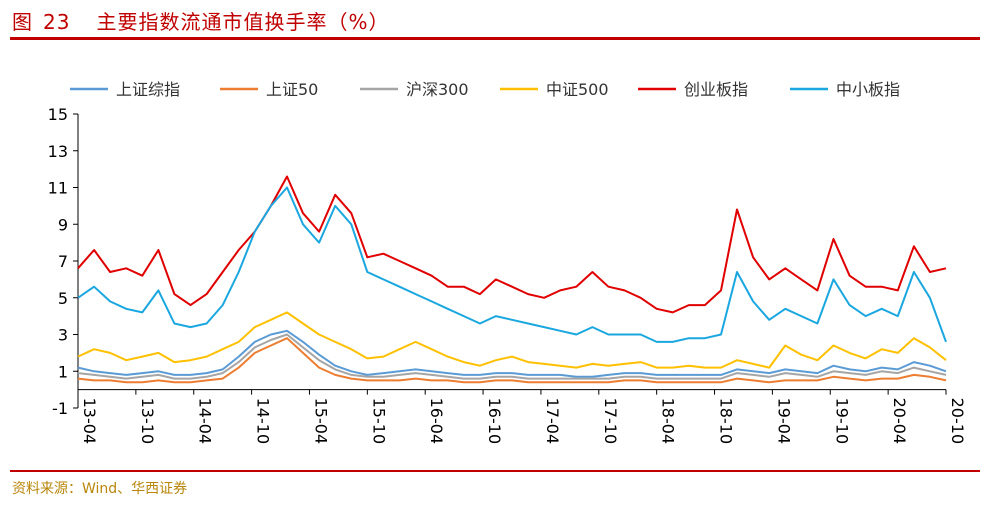  I want to click on legend-label: 上证50, so click(292, 89).